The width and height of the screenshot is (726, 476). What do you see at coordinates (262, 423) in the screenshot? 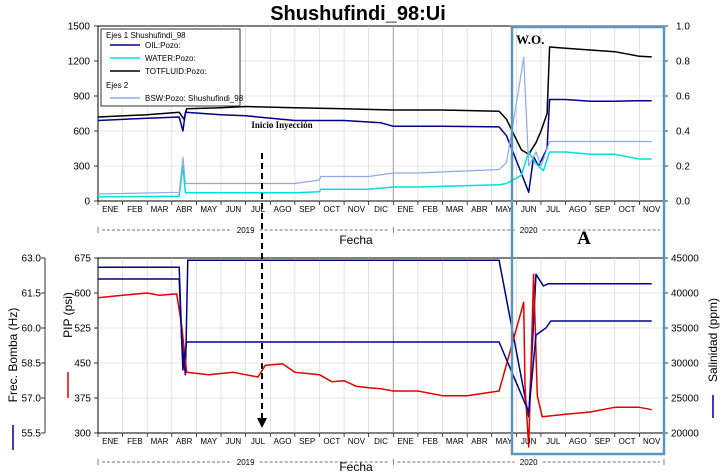
I see `injection-arrow-head` at bounding box center [262, 423].